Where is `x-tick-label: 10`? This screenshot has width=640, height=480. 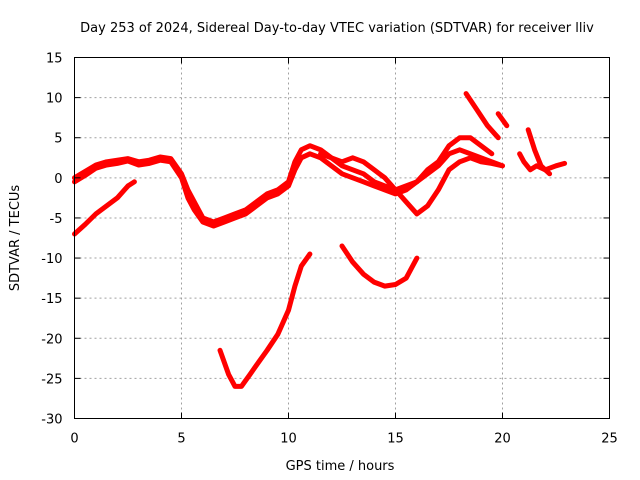 x-tick-label: 10 is located at coordinates (288, 439).